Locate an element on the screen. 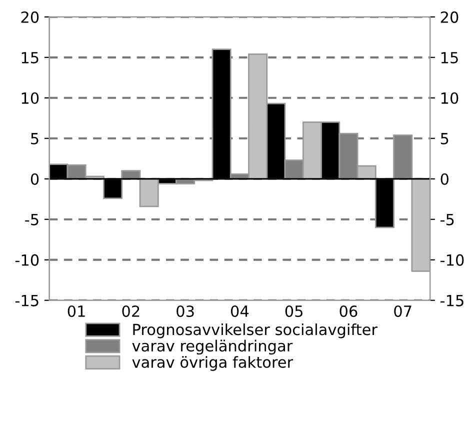 This screenshot has width=470, height=423. y2-tick-label: -5 is located at coordinates (447, 220).